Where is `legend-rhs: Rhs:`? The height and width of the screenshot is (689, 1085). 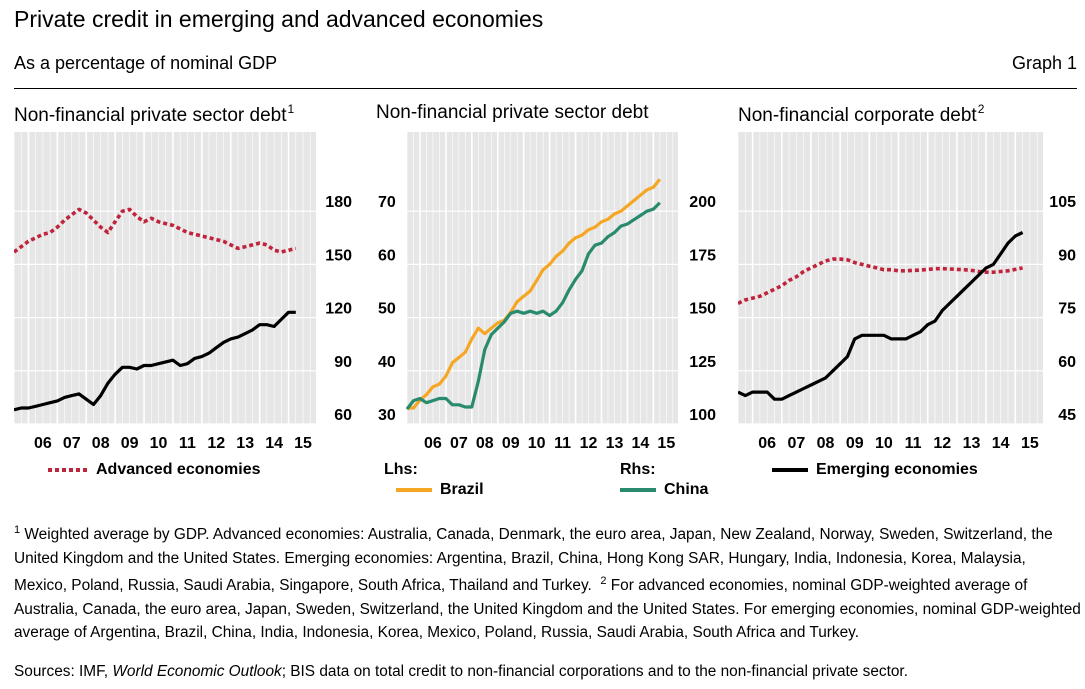 legend-rhs: Rhs: is located at coordinates (638, 469).